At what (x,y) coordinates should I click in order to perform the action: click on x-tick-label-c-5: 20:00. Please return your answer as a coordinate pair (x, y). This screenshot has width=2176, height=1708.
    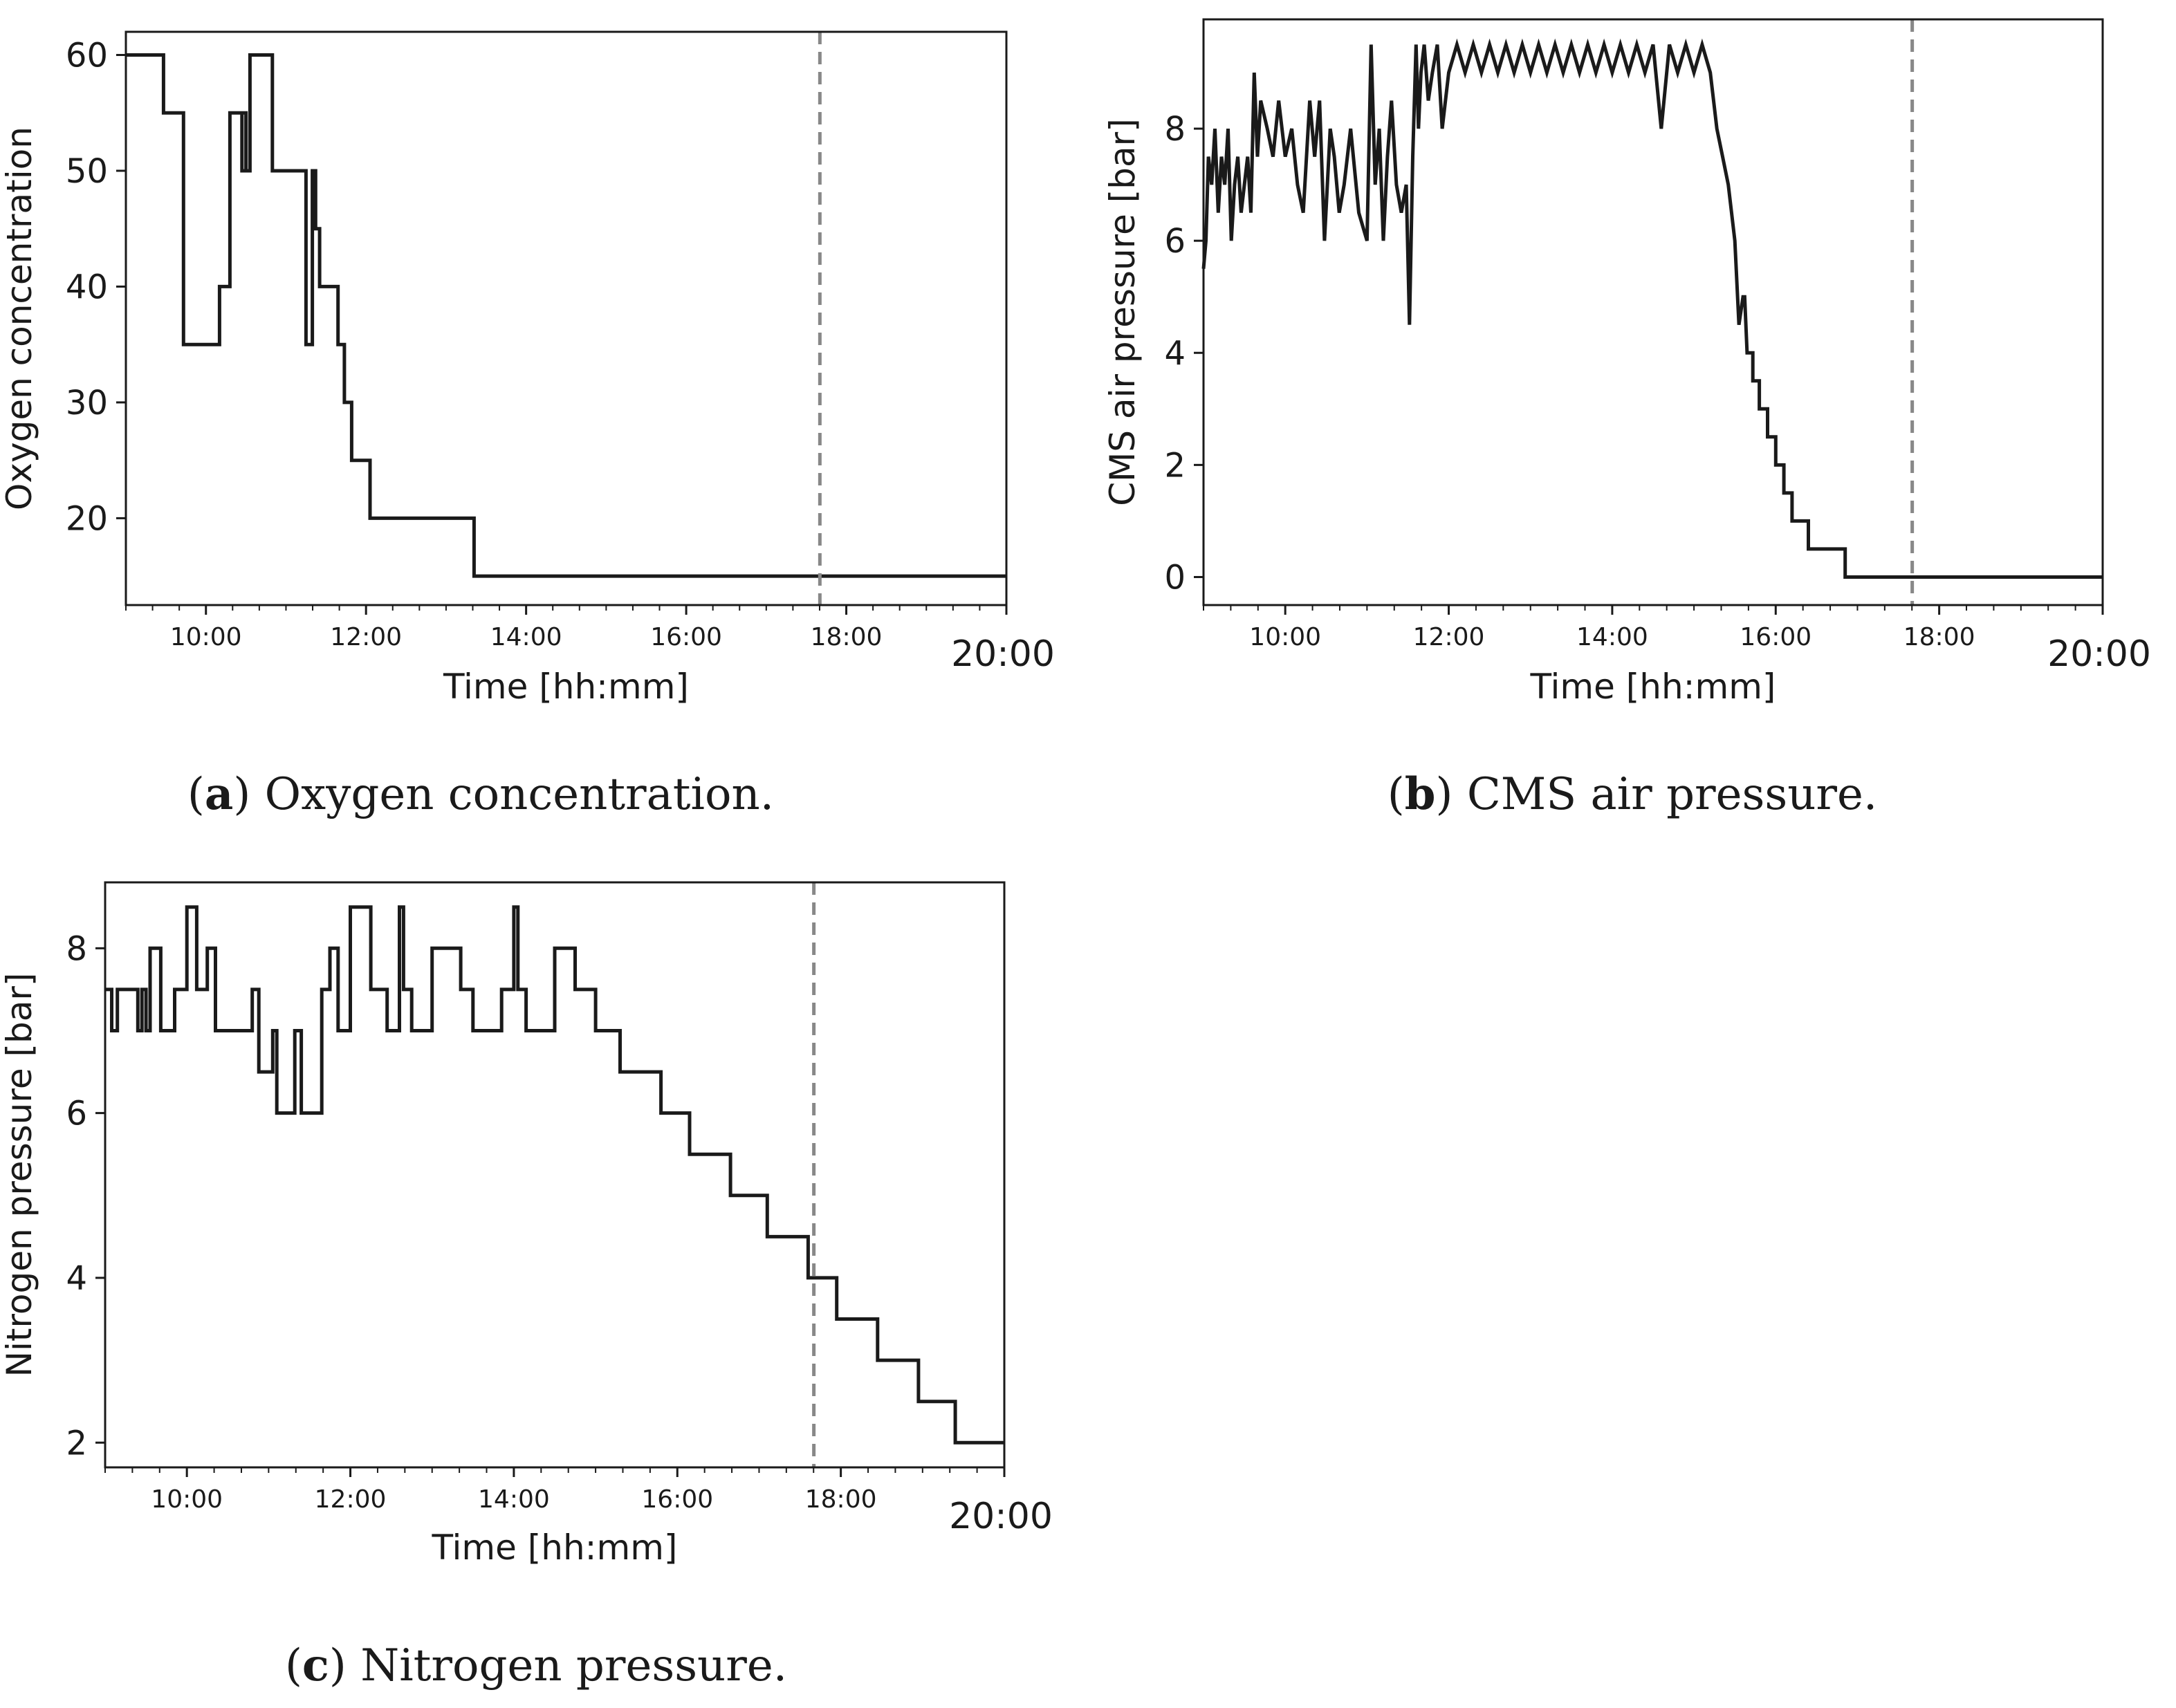
    Looking at the image, I should click on (1001, 1516).